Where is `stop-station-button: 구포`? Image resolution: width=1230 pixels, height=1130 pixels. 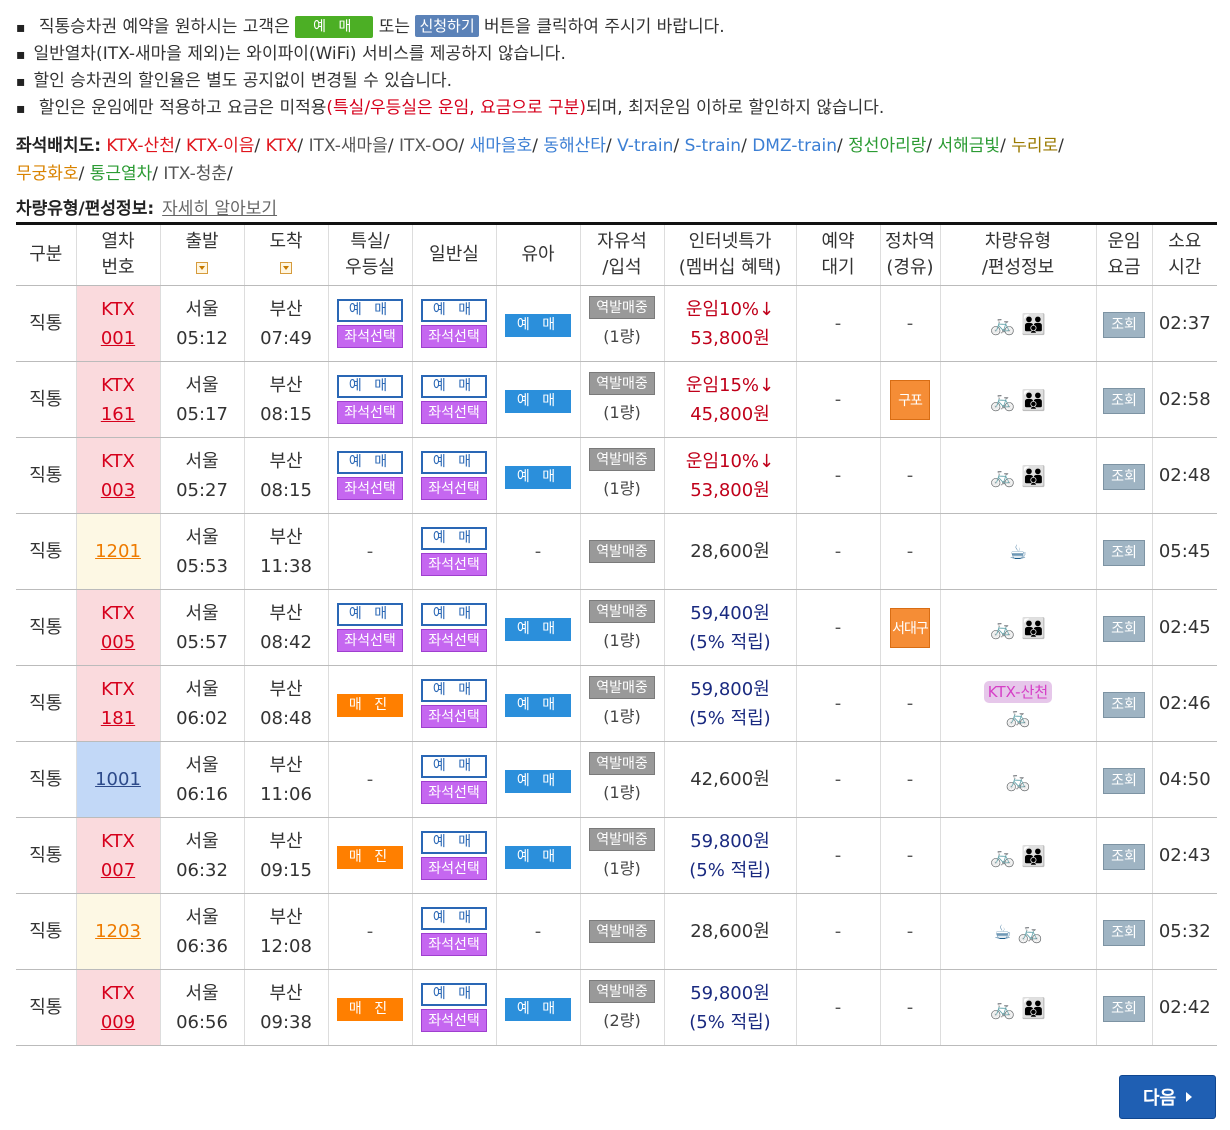 stop-station-button: 구포 is located at coordinates (910, 399).